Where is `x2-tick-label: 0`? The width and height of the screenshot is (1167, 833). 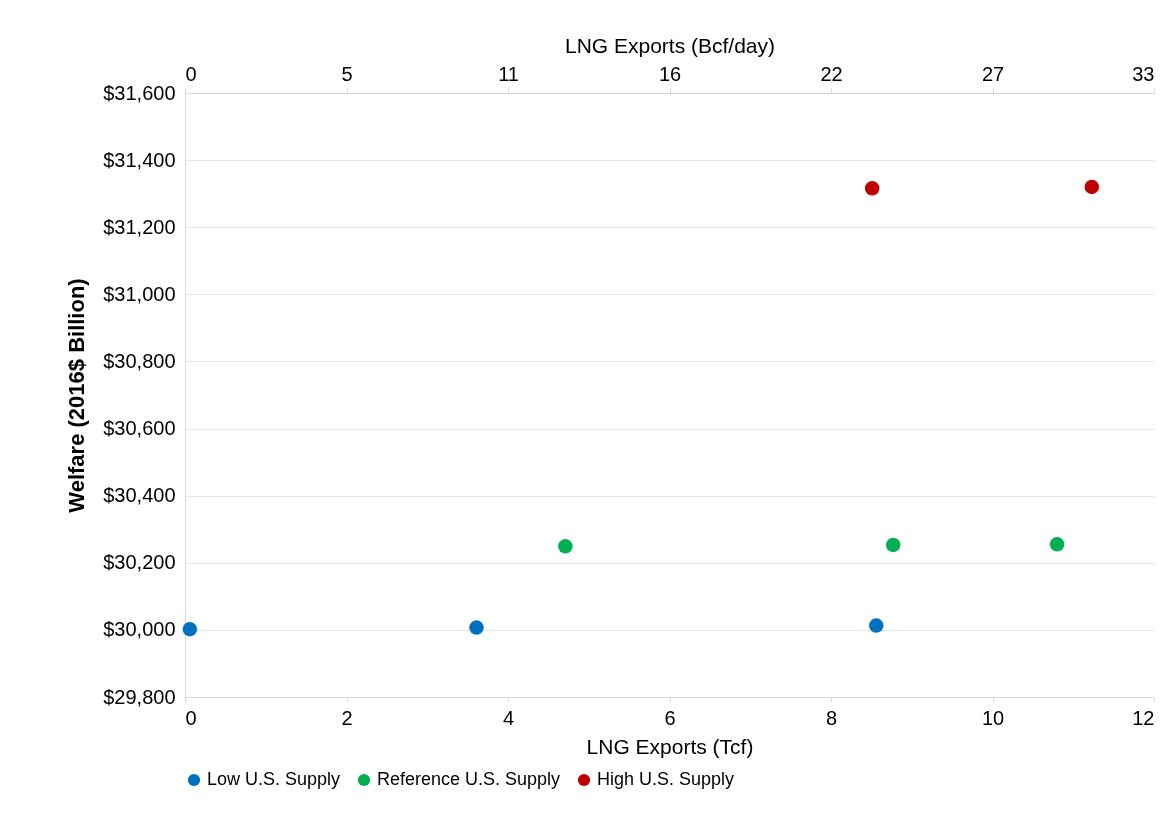 x2-tick-label: 0 is located at coordinates (191, 73).